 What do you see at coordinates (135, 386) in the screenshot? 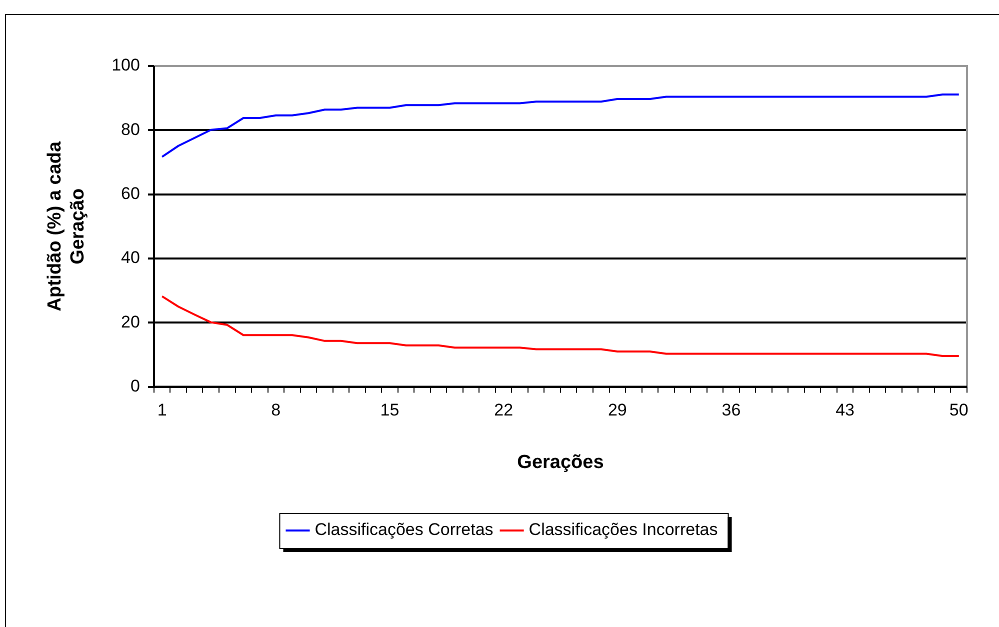
I see `y-tick-label: 0` at bounding box center [135, 386].